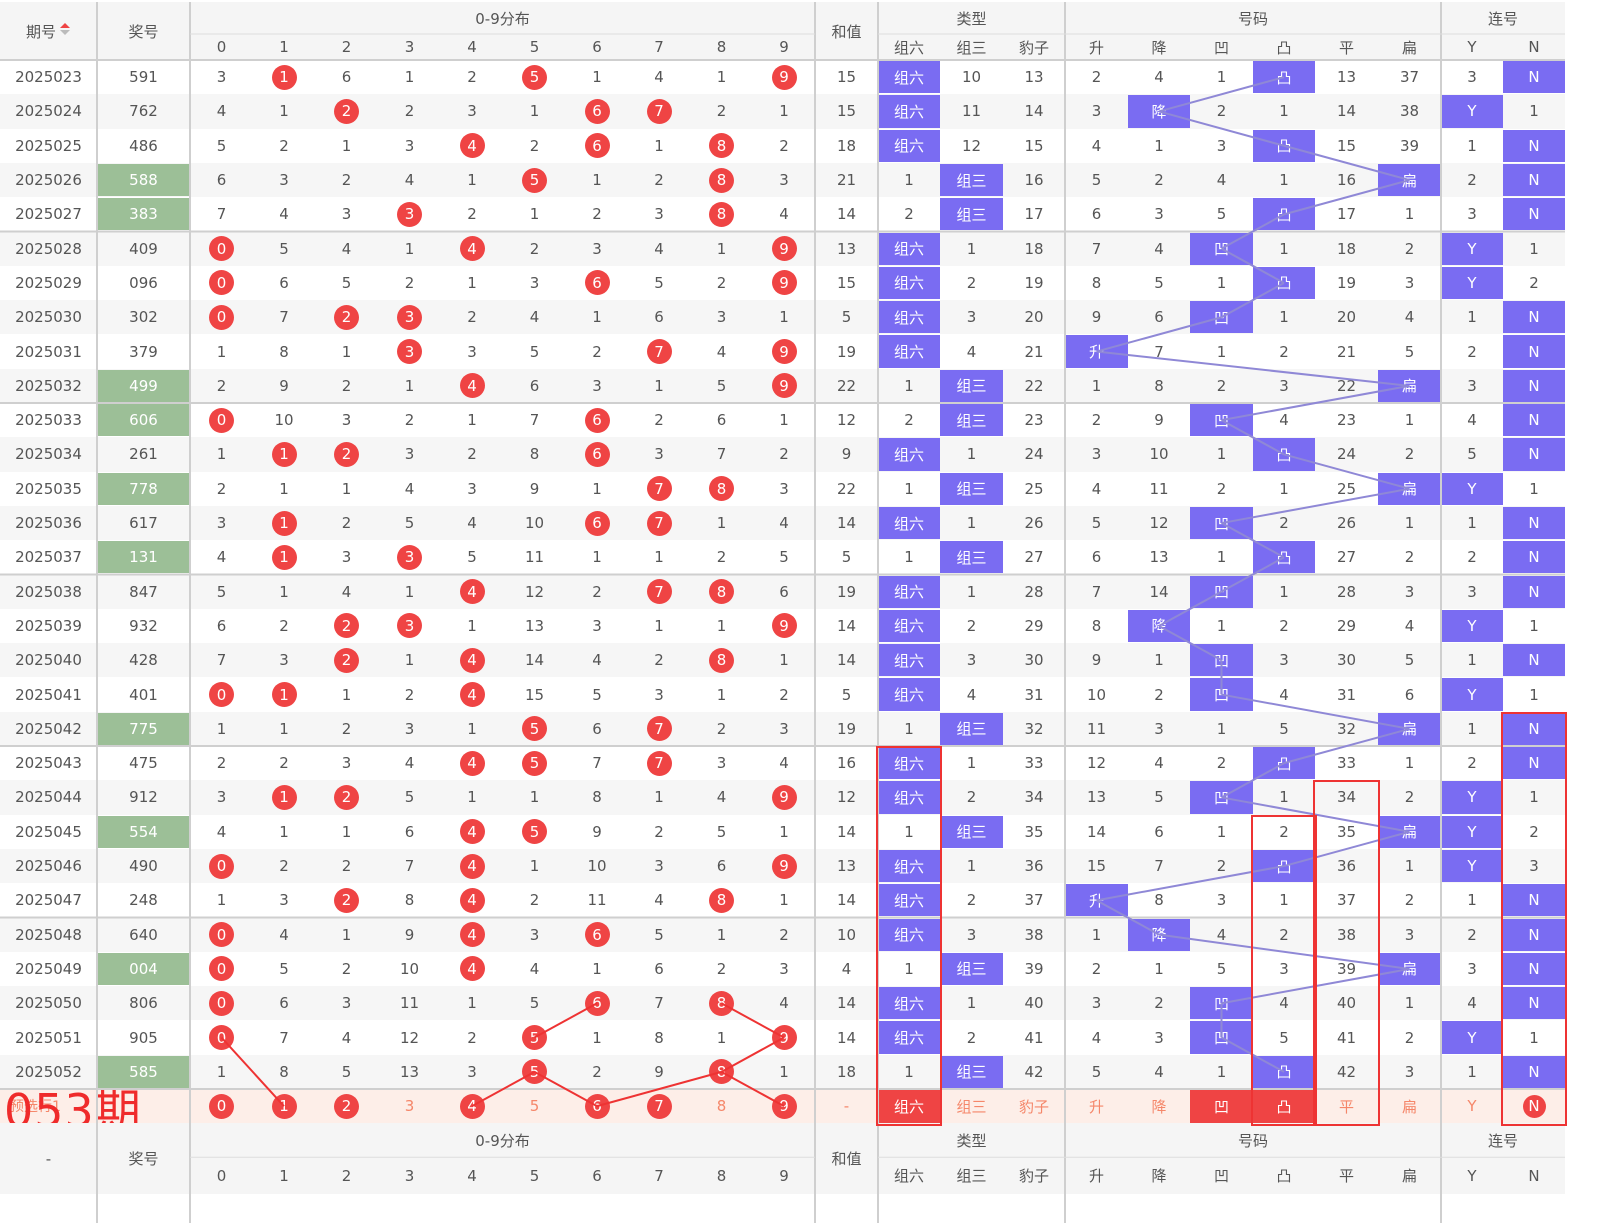 The image size is (1600, 1223). Describe the element at coordinates (1534, 47) in the screenshot. I see `lian-col-header-1: N` at that location.